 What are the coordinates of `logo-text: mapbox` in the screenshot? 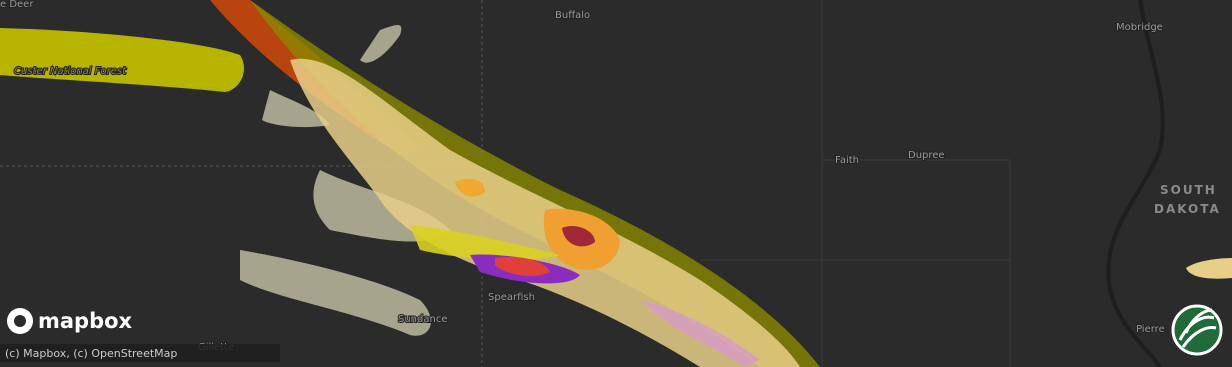 It's located at (85, 321).